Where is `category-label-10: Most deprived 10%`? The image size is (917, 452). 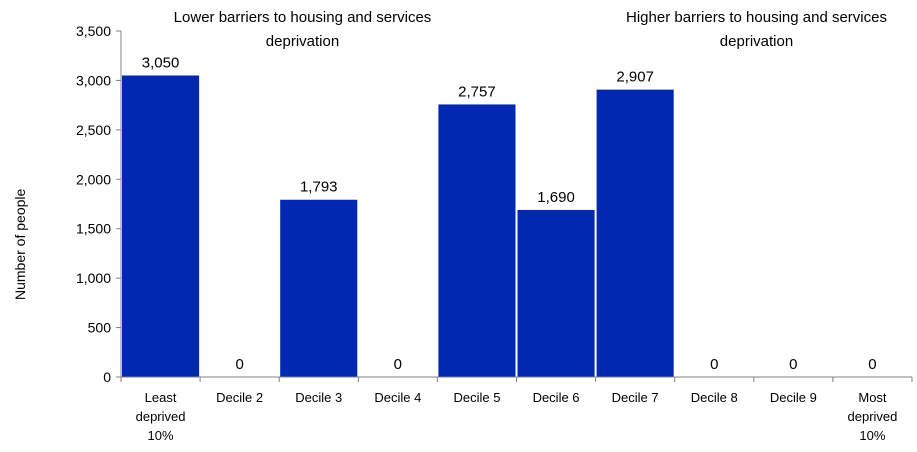
category-label-10: Most deprived 10% is located at coordinates (873, 416).